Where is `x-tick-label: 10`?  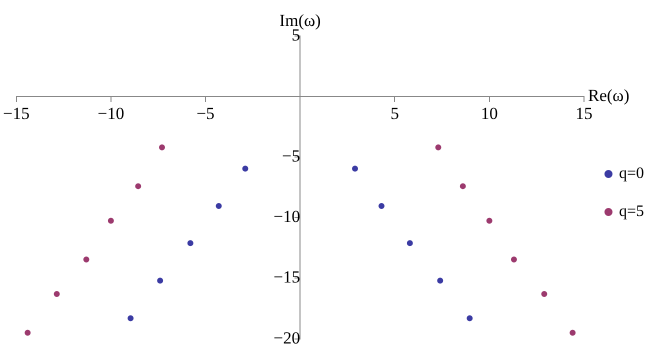 x-tick-label: 10 is located at coordinates (489, 114).